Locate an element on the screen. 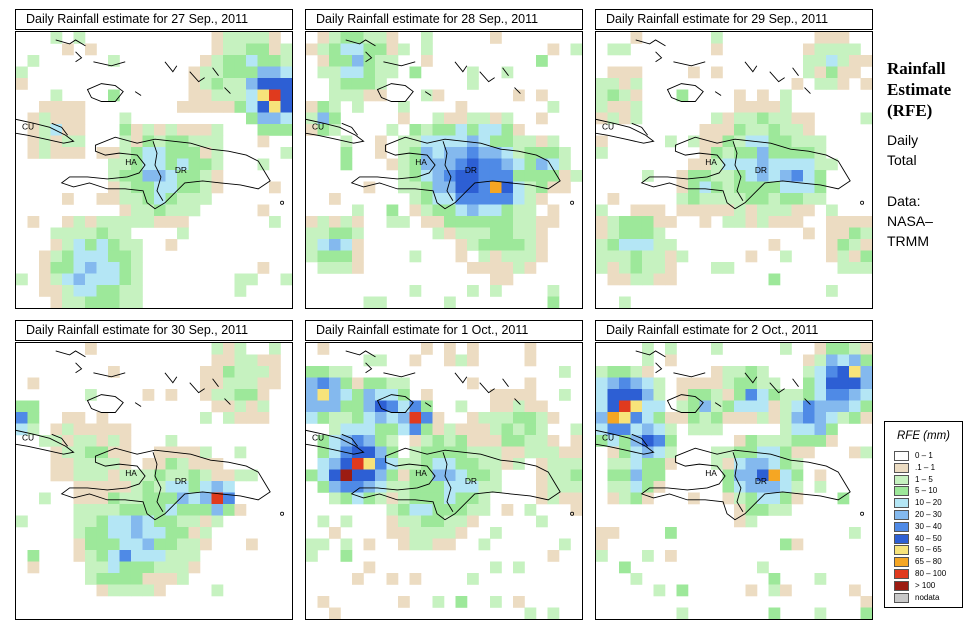  island-coastline is located at coordinates (685, 403).